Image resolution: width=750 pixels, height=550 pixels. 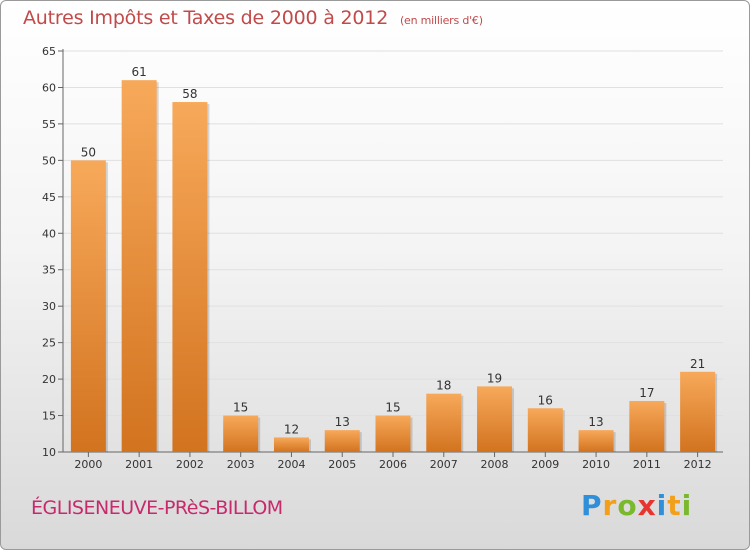 I want to click on y-tick-label: 35, so click(x=49, y=270).